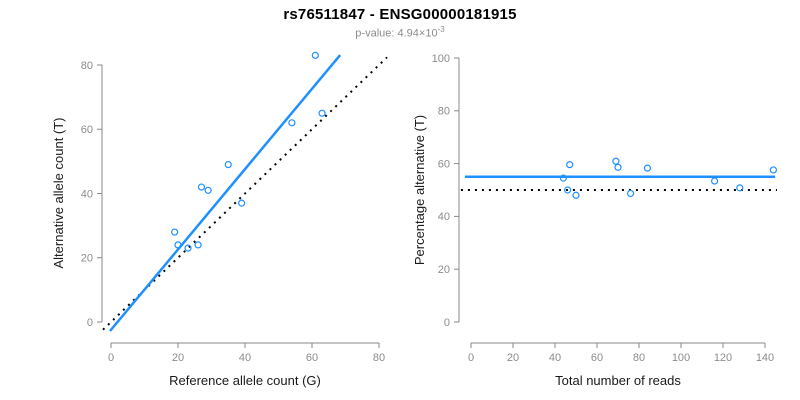  I want to click on figure-title: rs76511847 - ENSG00000181915, so click(400, 14).